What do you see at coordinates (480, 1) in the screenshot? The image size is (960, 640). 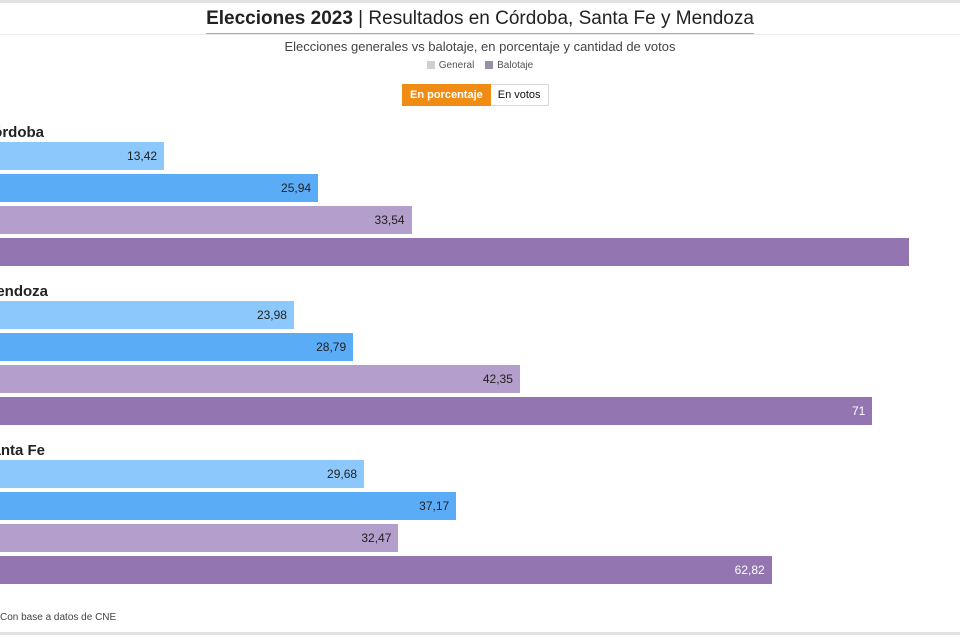 I see `top-border` at bounding box center [480, 1].